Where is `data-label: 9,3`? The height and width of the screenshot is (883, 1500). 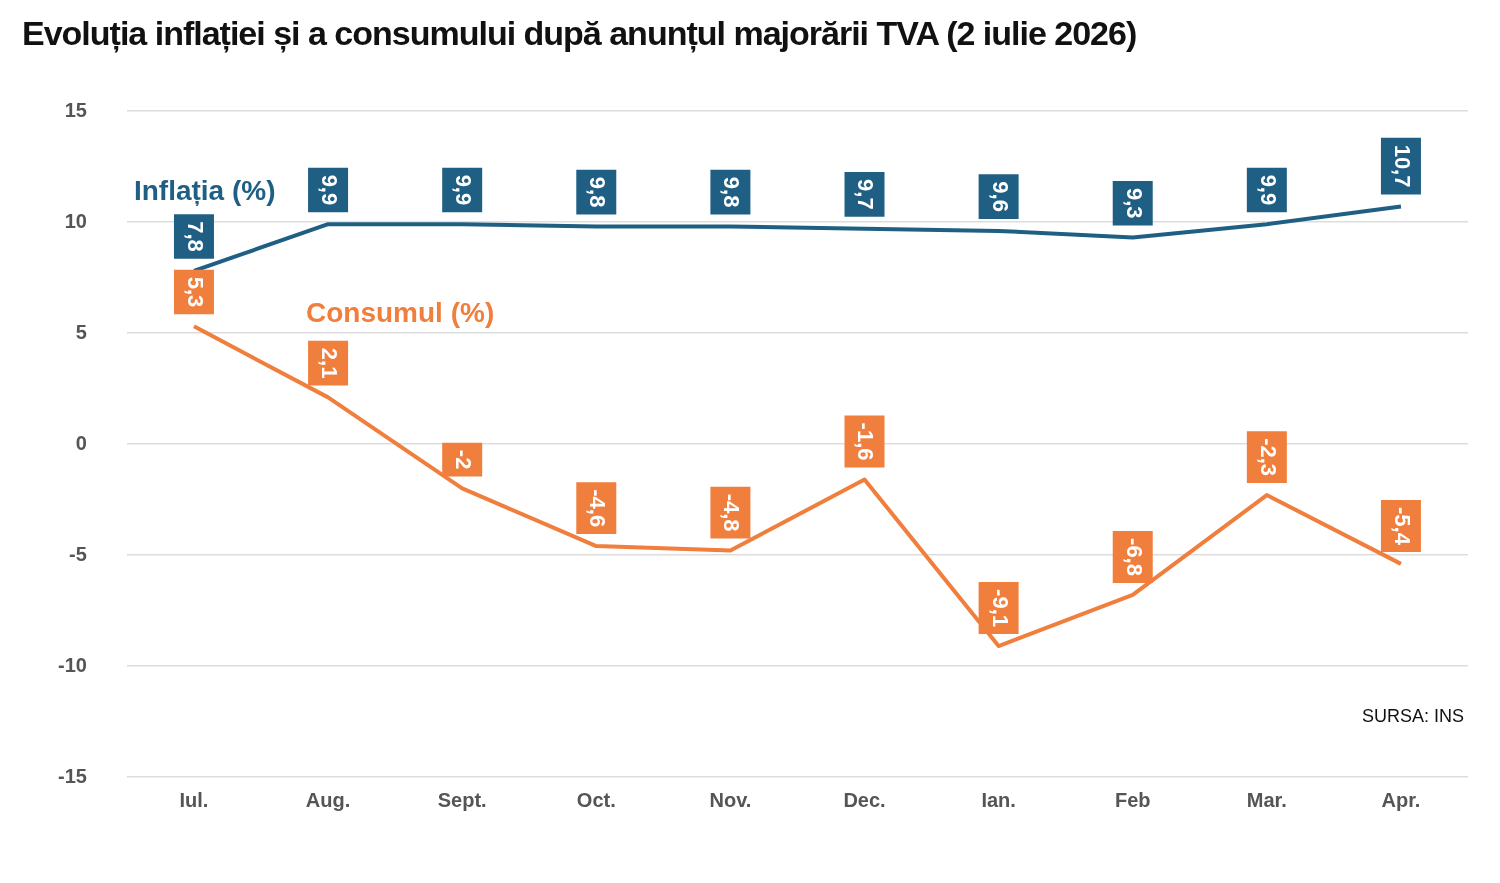 data-label: 9,3 is located at coordinates (1134, 203).